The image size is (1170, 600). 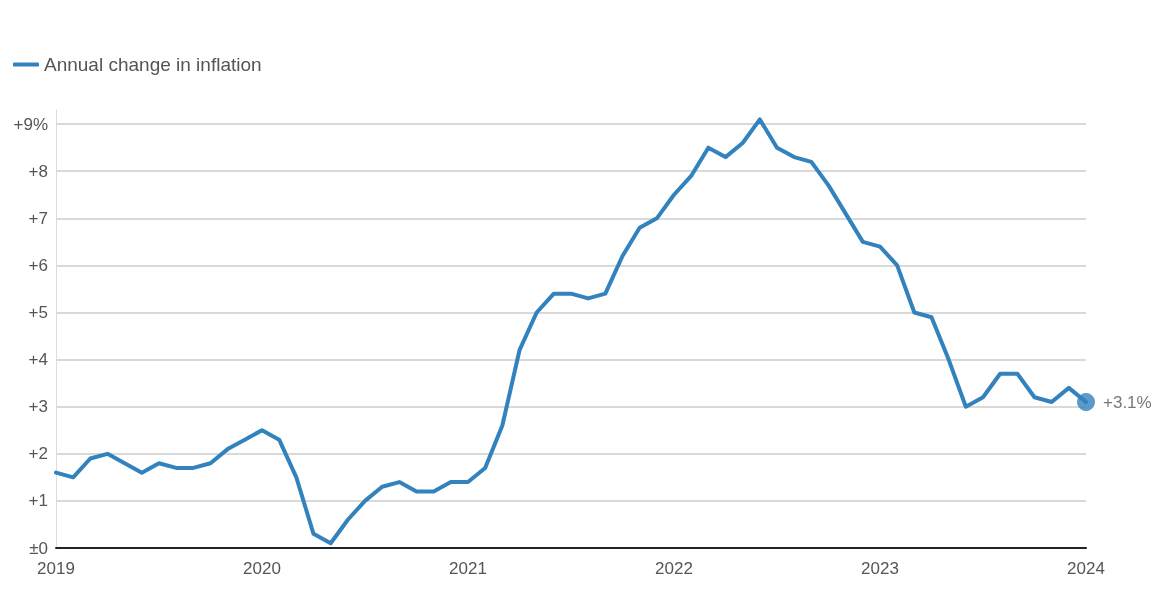 What do you see at coordinates (38, 265) in the screenshot?
I see `y-tick-label: +6` at bounding box center [38, 265].